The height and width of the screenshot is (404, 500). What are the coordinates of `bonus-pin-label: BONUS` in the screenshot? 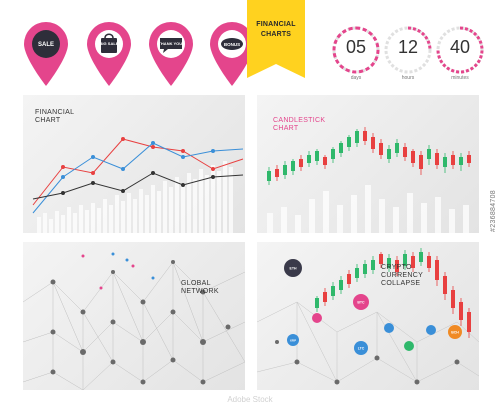 It's located at (232, 44).